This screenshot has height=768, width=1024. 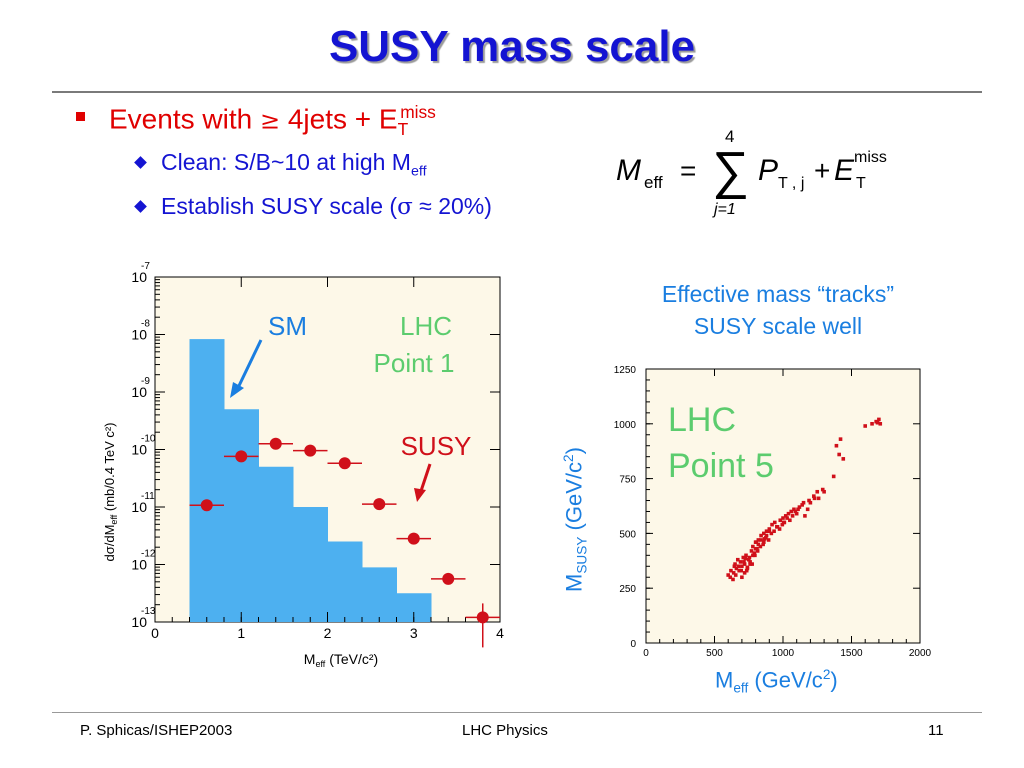 I want to click on eq-plus: +, so click(x=822, y=170).